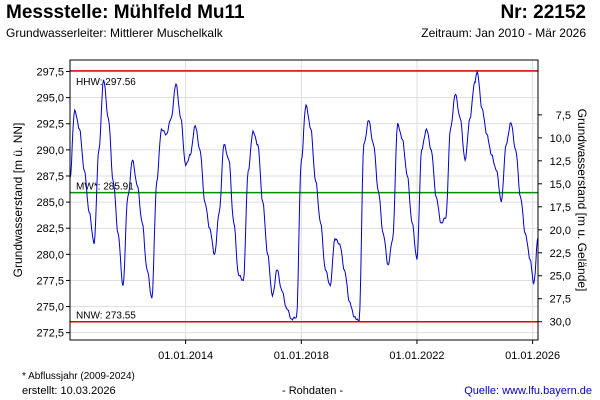 The image size is (600, 400). Describe the element at coordinates (50, 229) in the screenshot. I see `y-tick-label: 282,5` at that location.